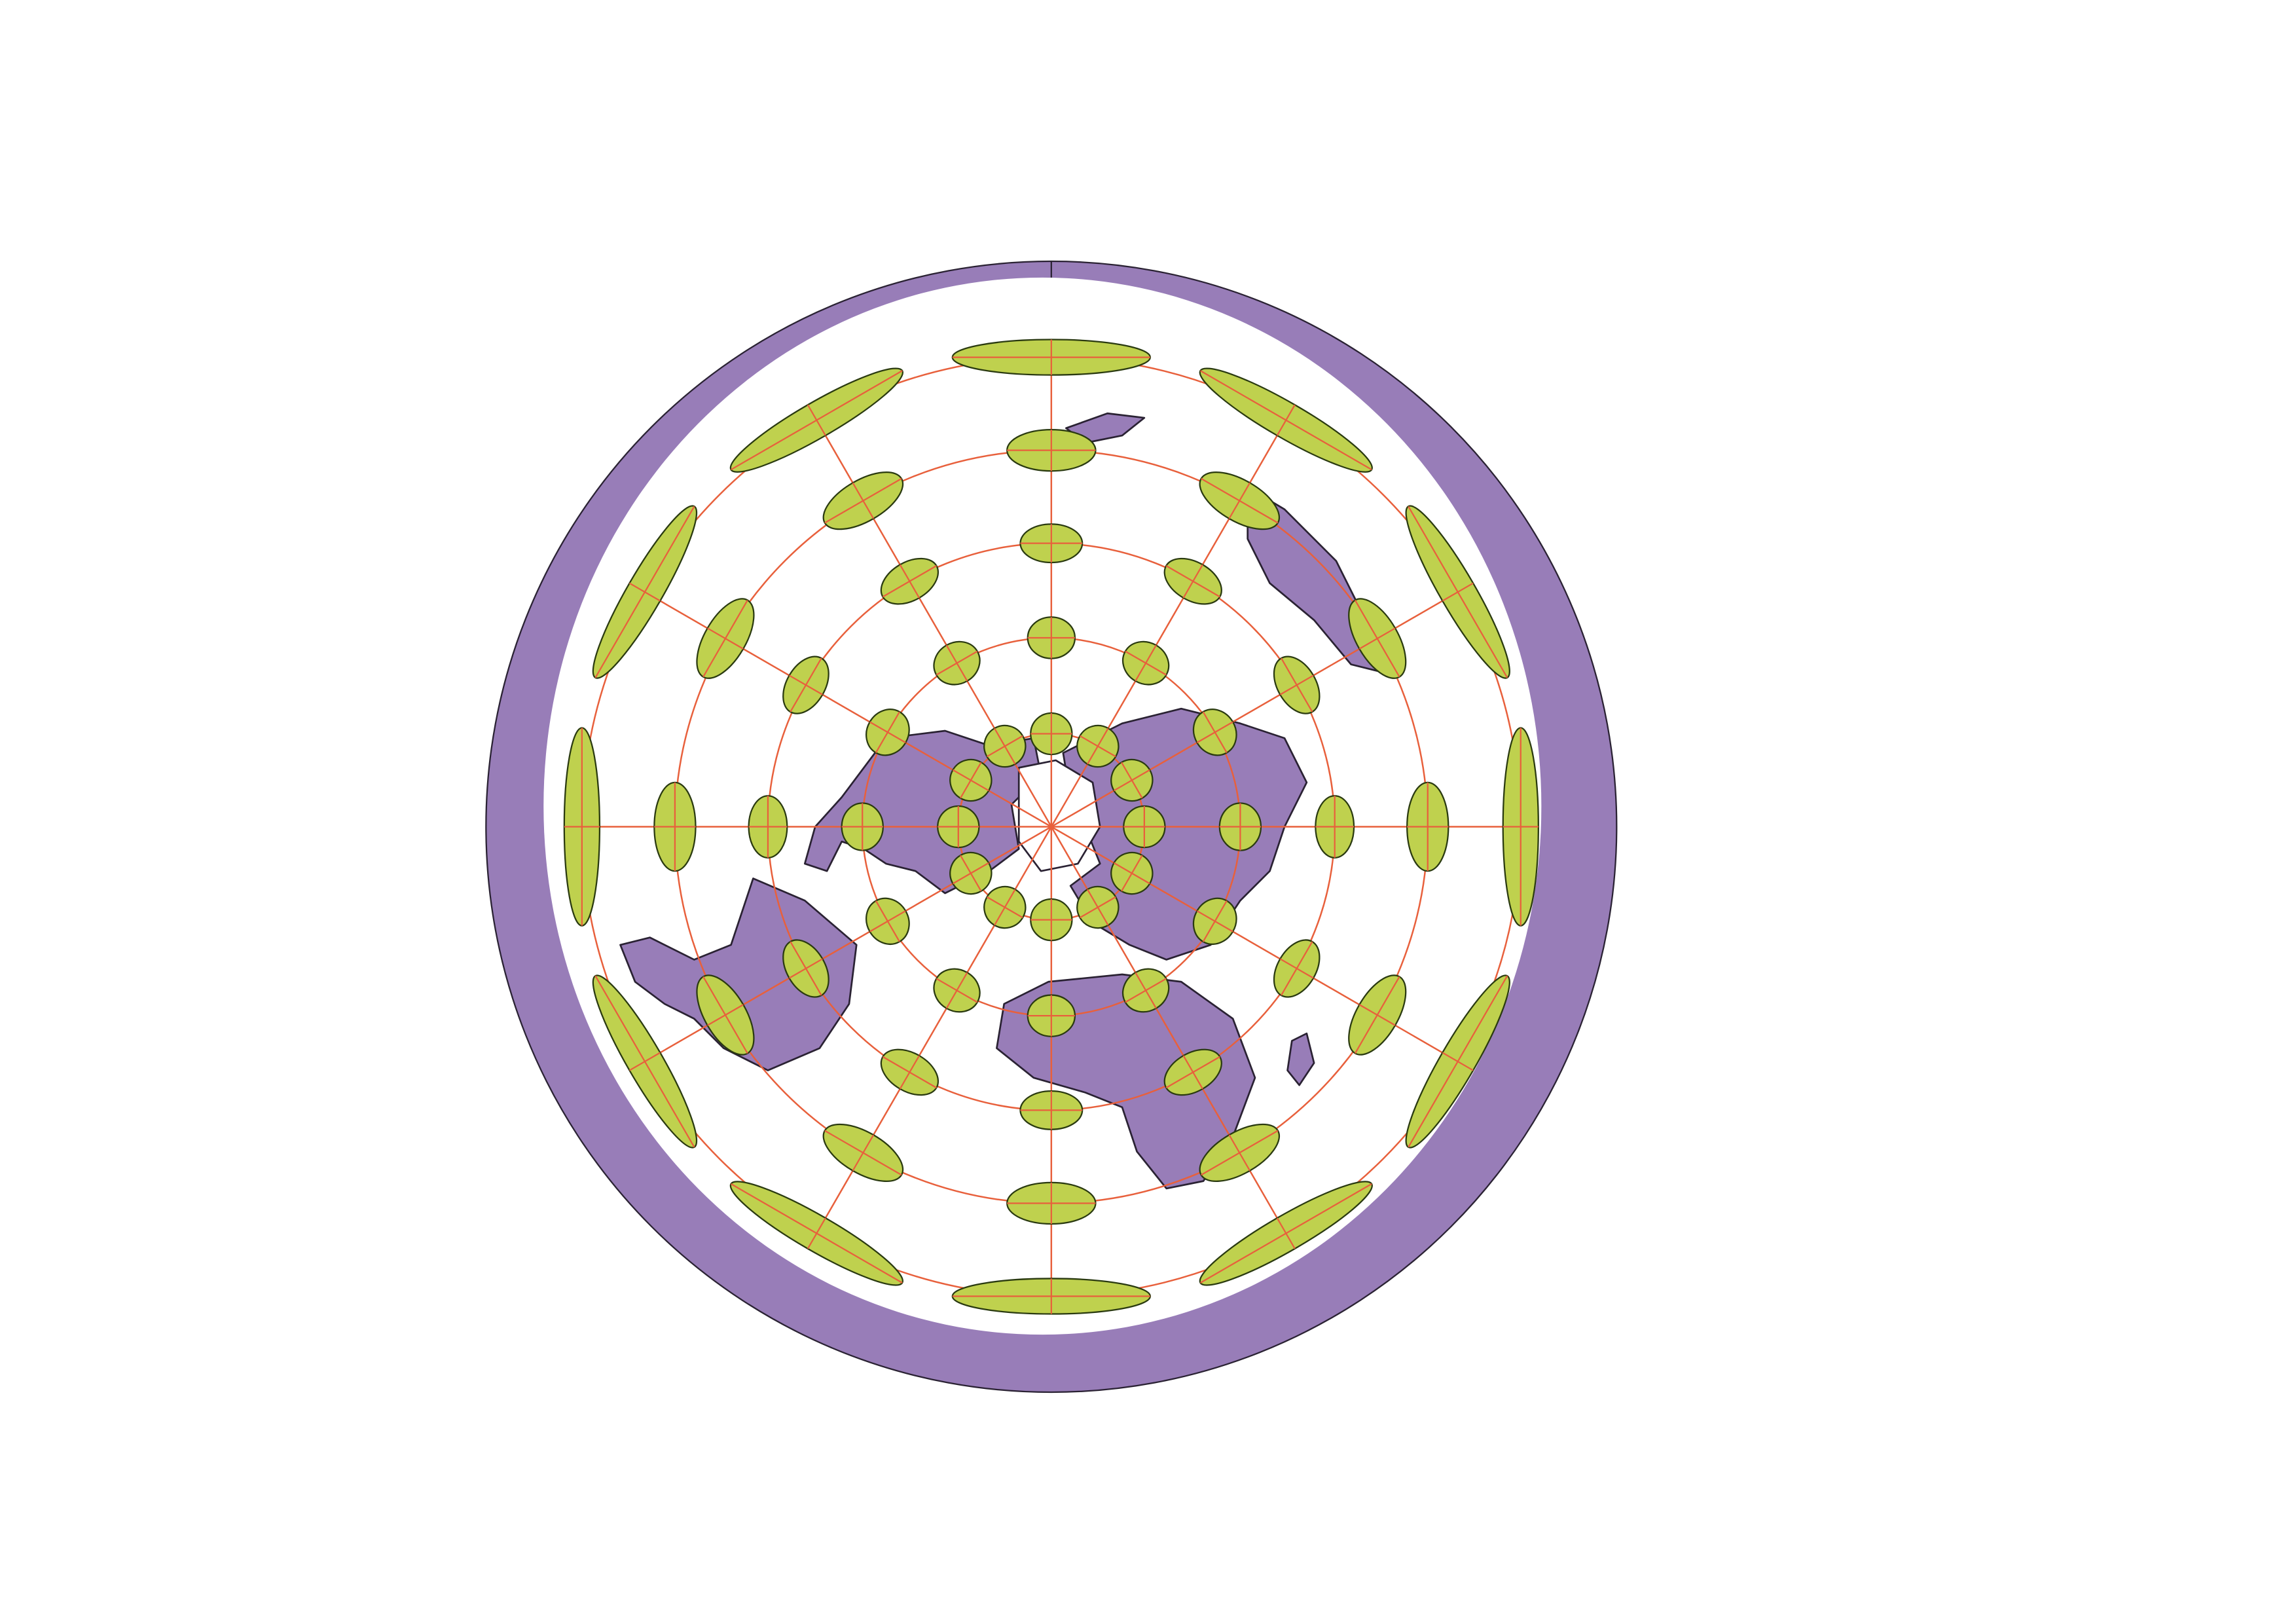  I want to click on south-america, so click(738, 974).